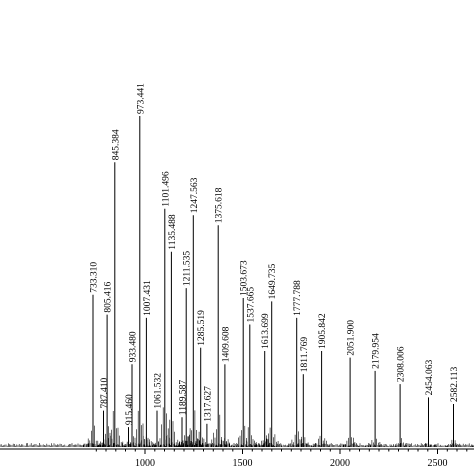  I want to click on peak-label: 845.384, so click(116, 144).